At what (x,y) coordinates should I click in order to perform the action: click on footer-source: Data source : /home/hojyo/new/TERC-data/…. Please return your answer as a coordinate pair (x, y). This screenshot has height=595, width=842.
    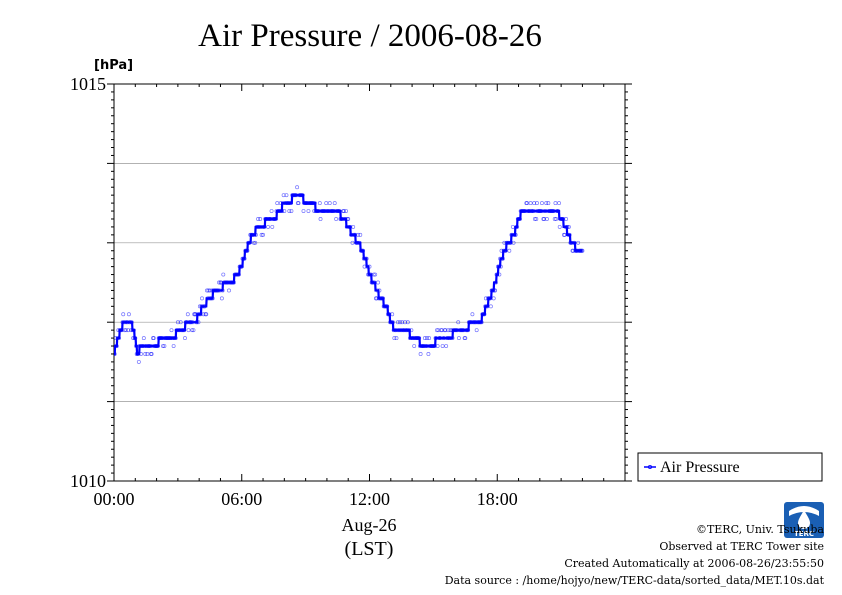
    Looking at the image, I should click on (634, 580).